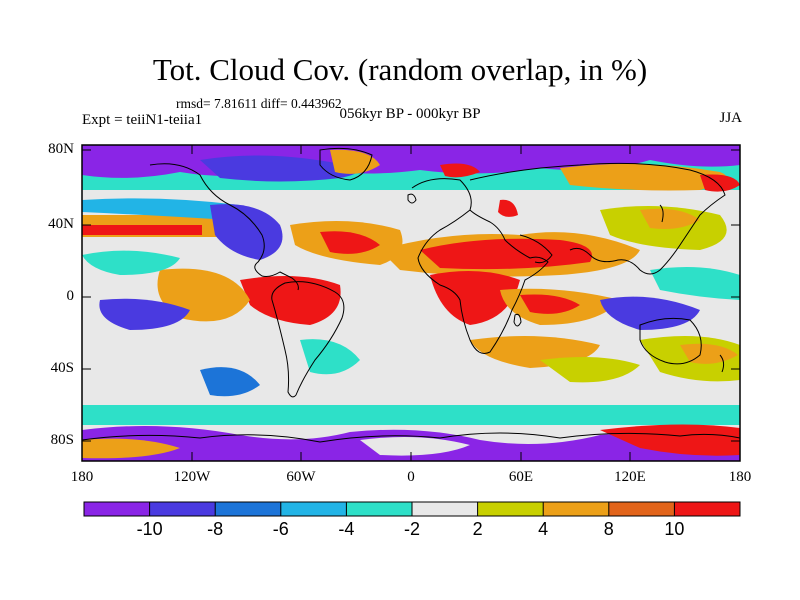  What do you see at coordinates (230, 382) in the screenshot?
I see `southern-ocean-blue-region` at bounding box center [230, 382].